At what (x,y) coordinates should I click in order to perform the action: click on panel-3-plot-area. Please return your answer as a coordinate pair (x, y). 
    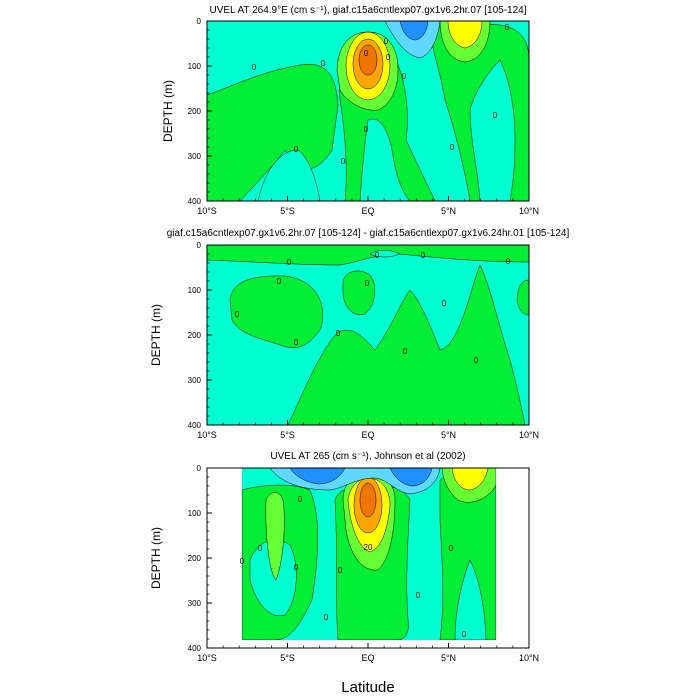
    Looking at the image, I should click on (368, 558).